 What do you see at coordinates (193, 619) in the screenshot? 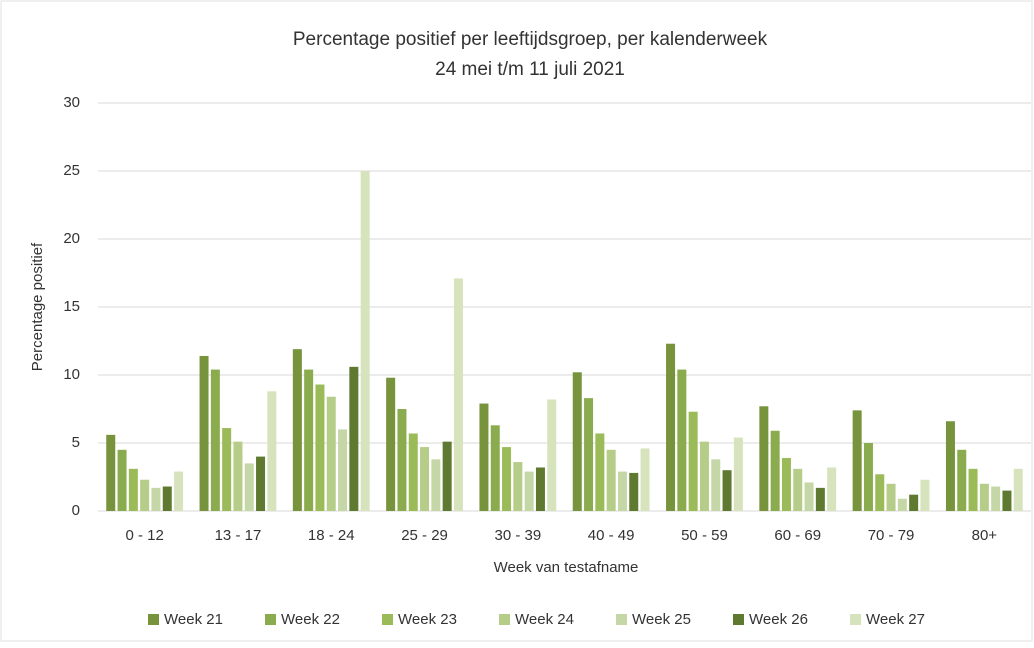
I see `legend-label: Week 21` at bounding box center [193, 619].